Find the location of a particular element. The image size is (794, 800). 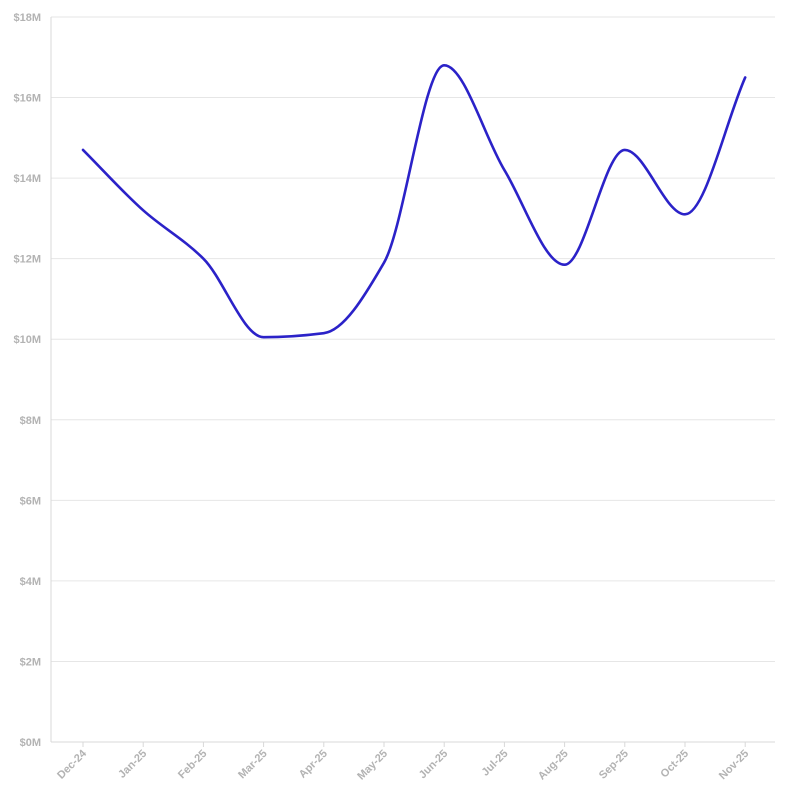

y-tick-label: $6M is located at coordinates (30, 501).